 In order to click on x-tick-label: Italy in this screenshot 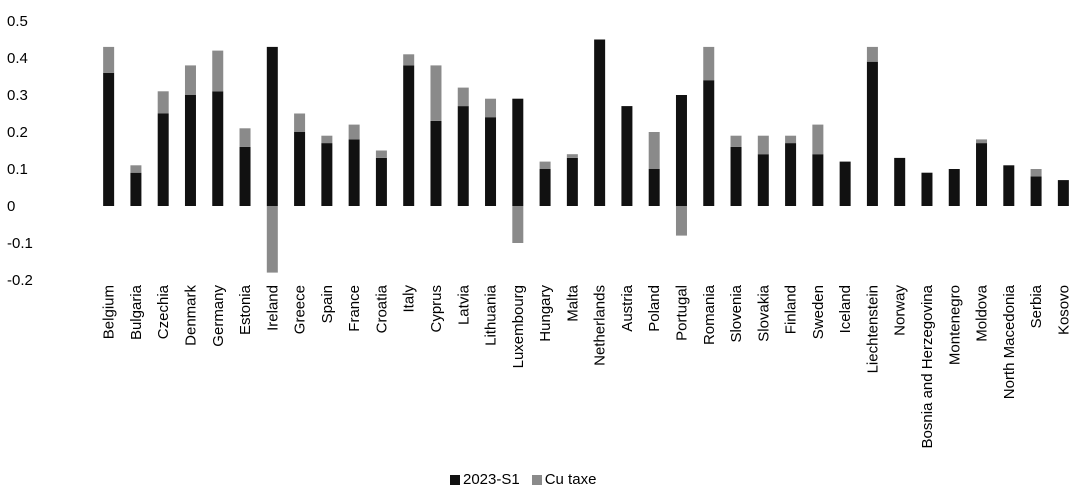, I will do `click(409, 299)`.